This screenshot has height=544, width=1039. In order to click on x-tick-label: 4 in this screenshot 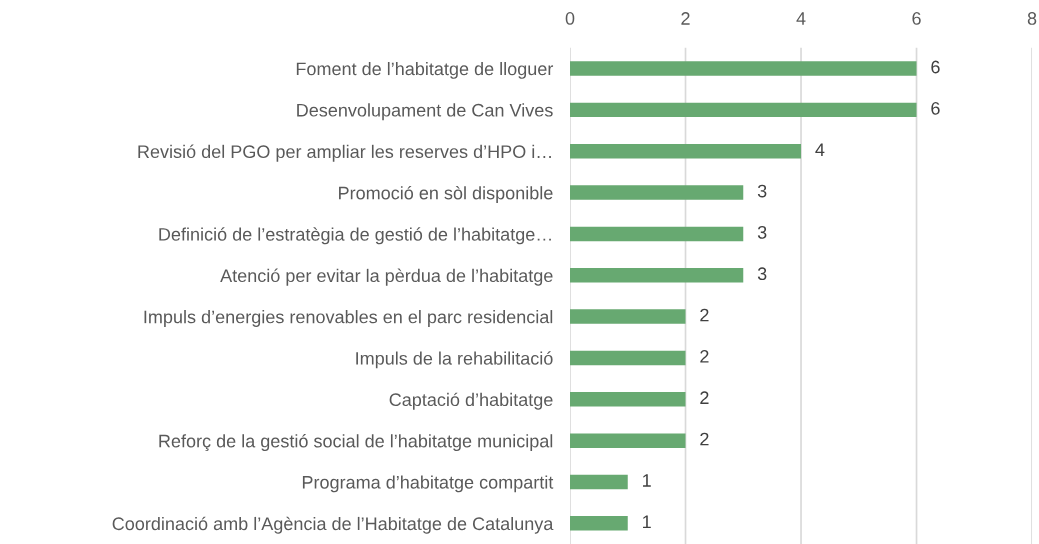, I will do `click(801, 18)`.